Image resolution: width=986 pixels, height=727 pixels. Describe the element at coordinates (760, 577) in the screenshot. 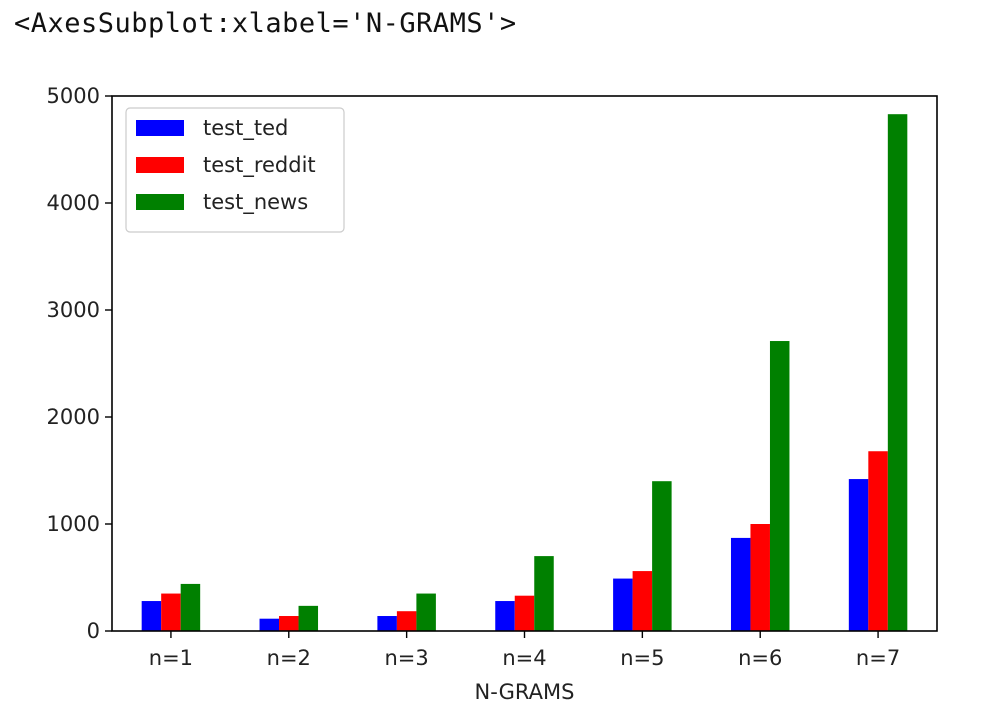

I see `bar-test_reddit-n=6` at that location.